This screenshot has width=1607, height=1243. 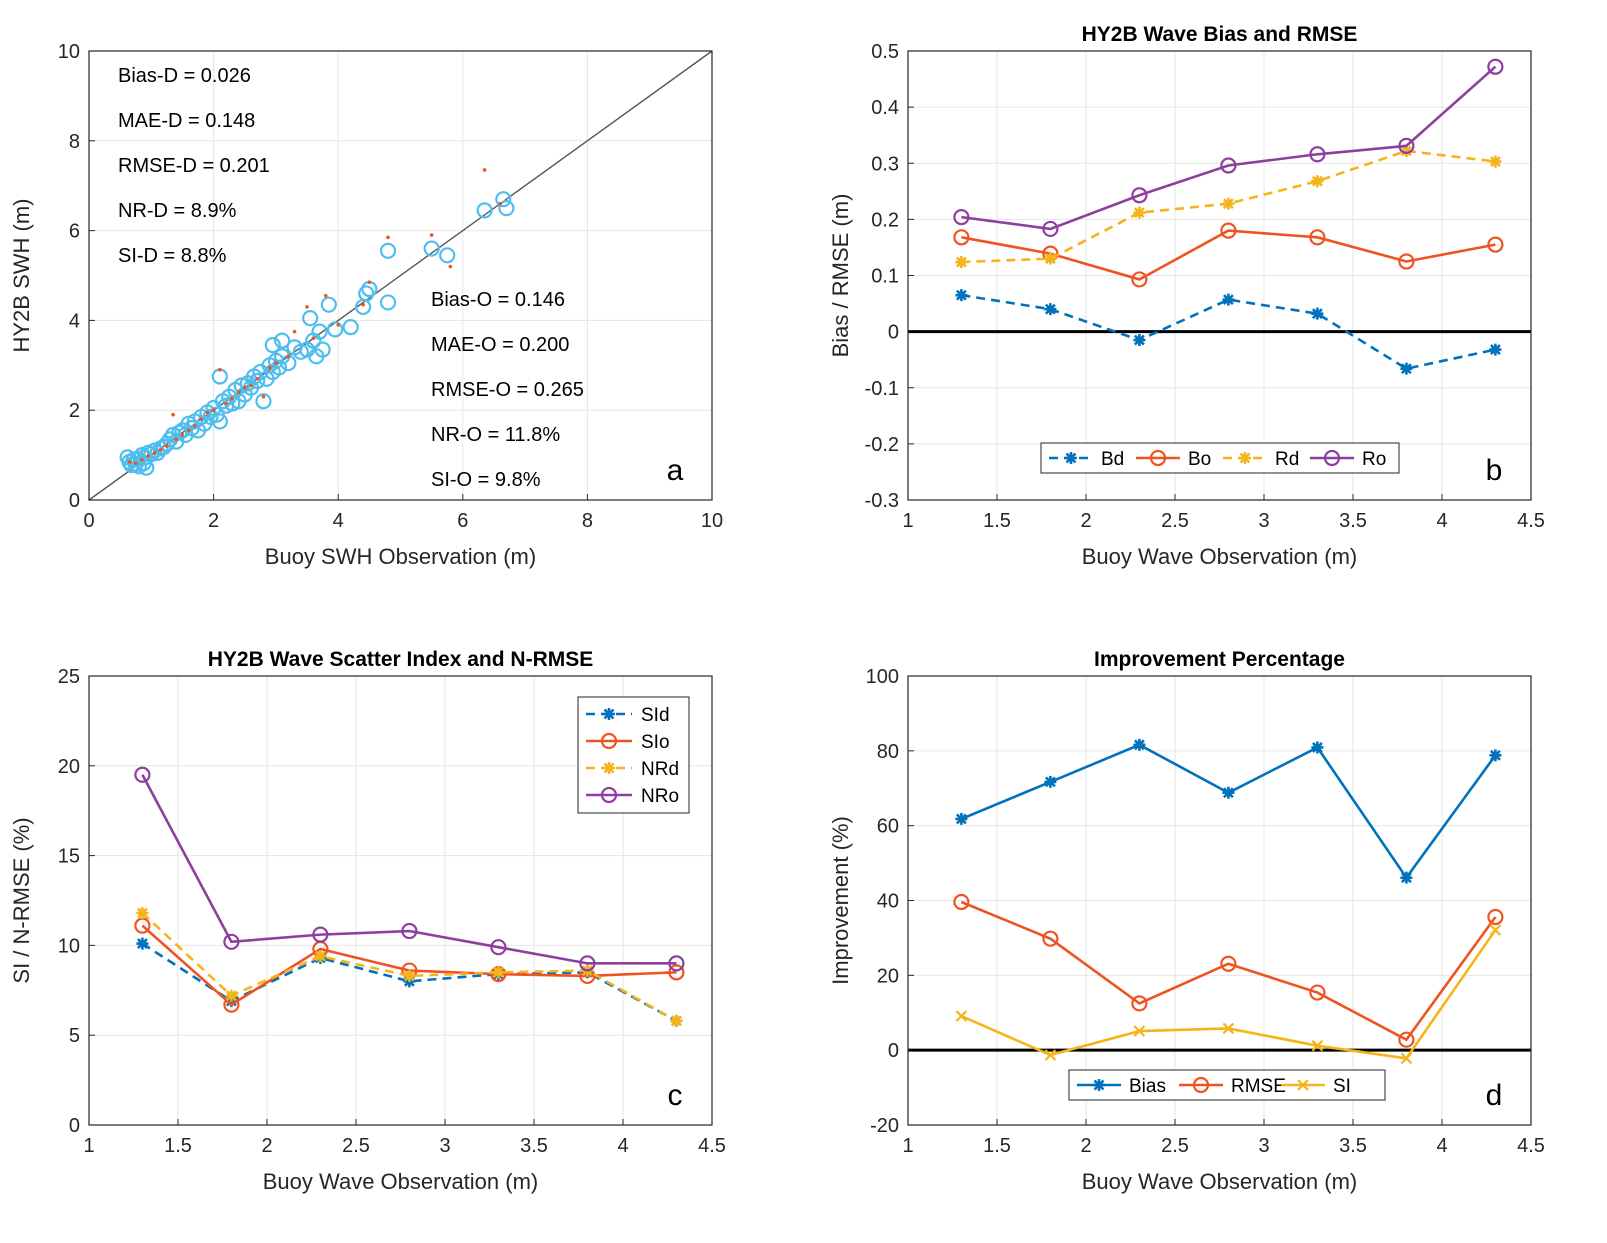 I want to click on legend-label-bd: Bd, so click(x=1112, y=459).